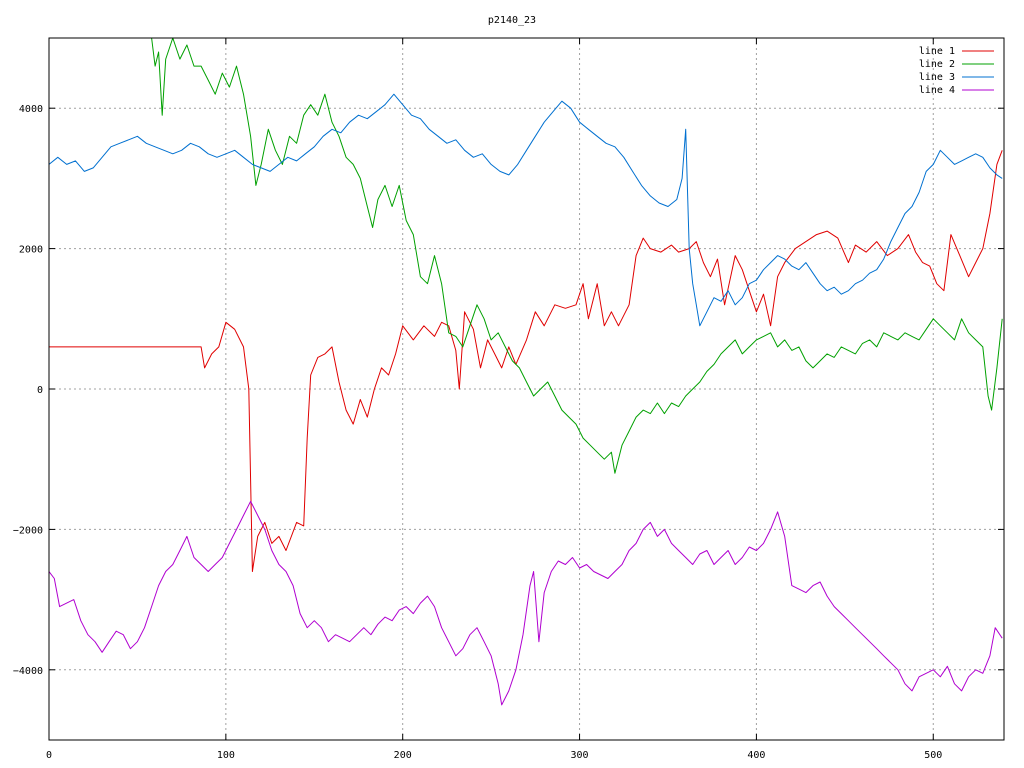 This screenshot has width=1024, height=768. What do you see at coordinates (956, 71) in the screenshot?
I see `legend: line 1 line 2 line 3 line 4` at bounding box center [956, 71].